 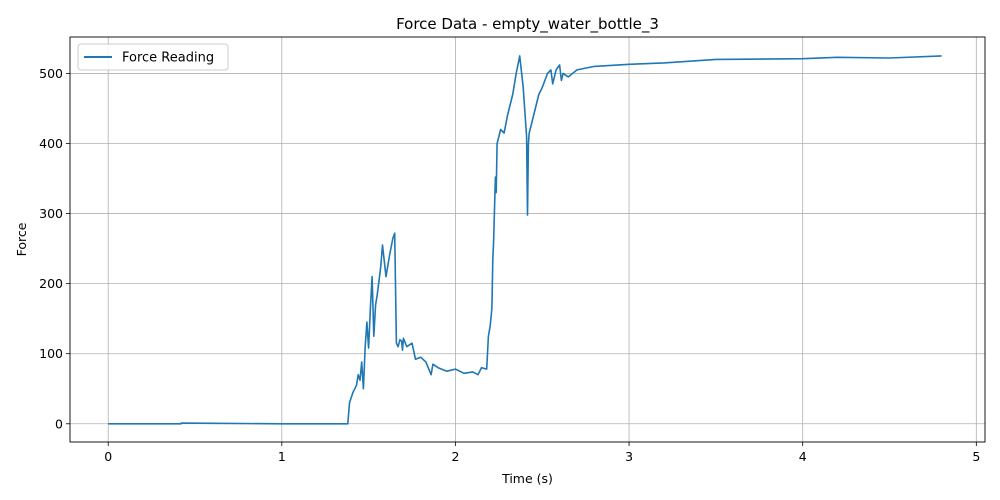 What do you see at coordinates (21, 239) in the screenshot?
I see `y-axis-label: Force` at bounding box center [21, 239].